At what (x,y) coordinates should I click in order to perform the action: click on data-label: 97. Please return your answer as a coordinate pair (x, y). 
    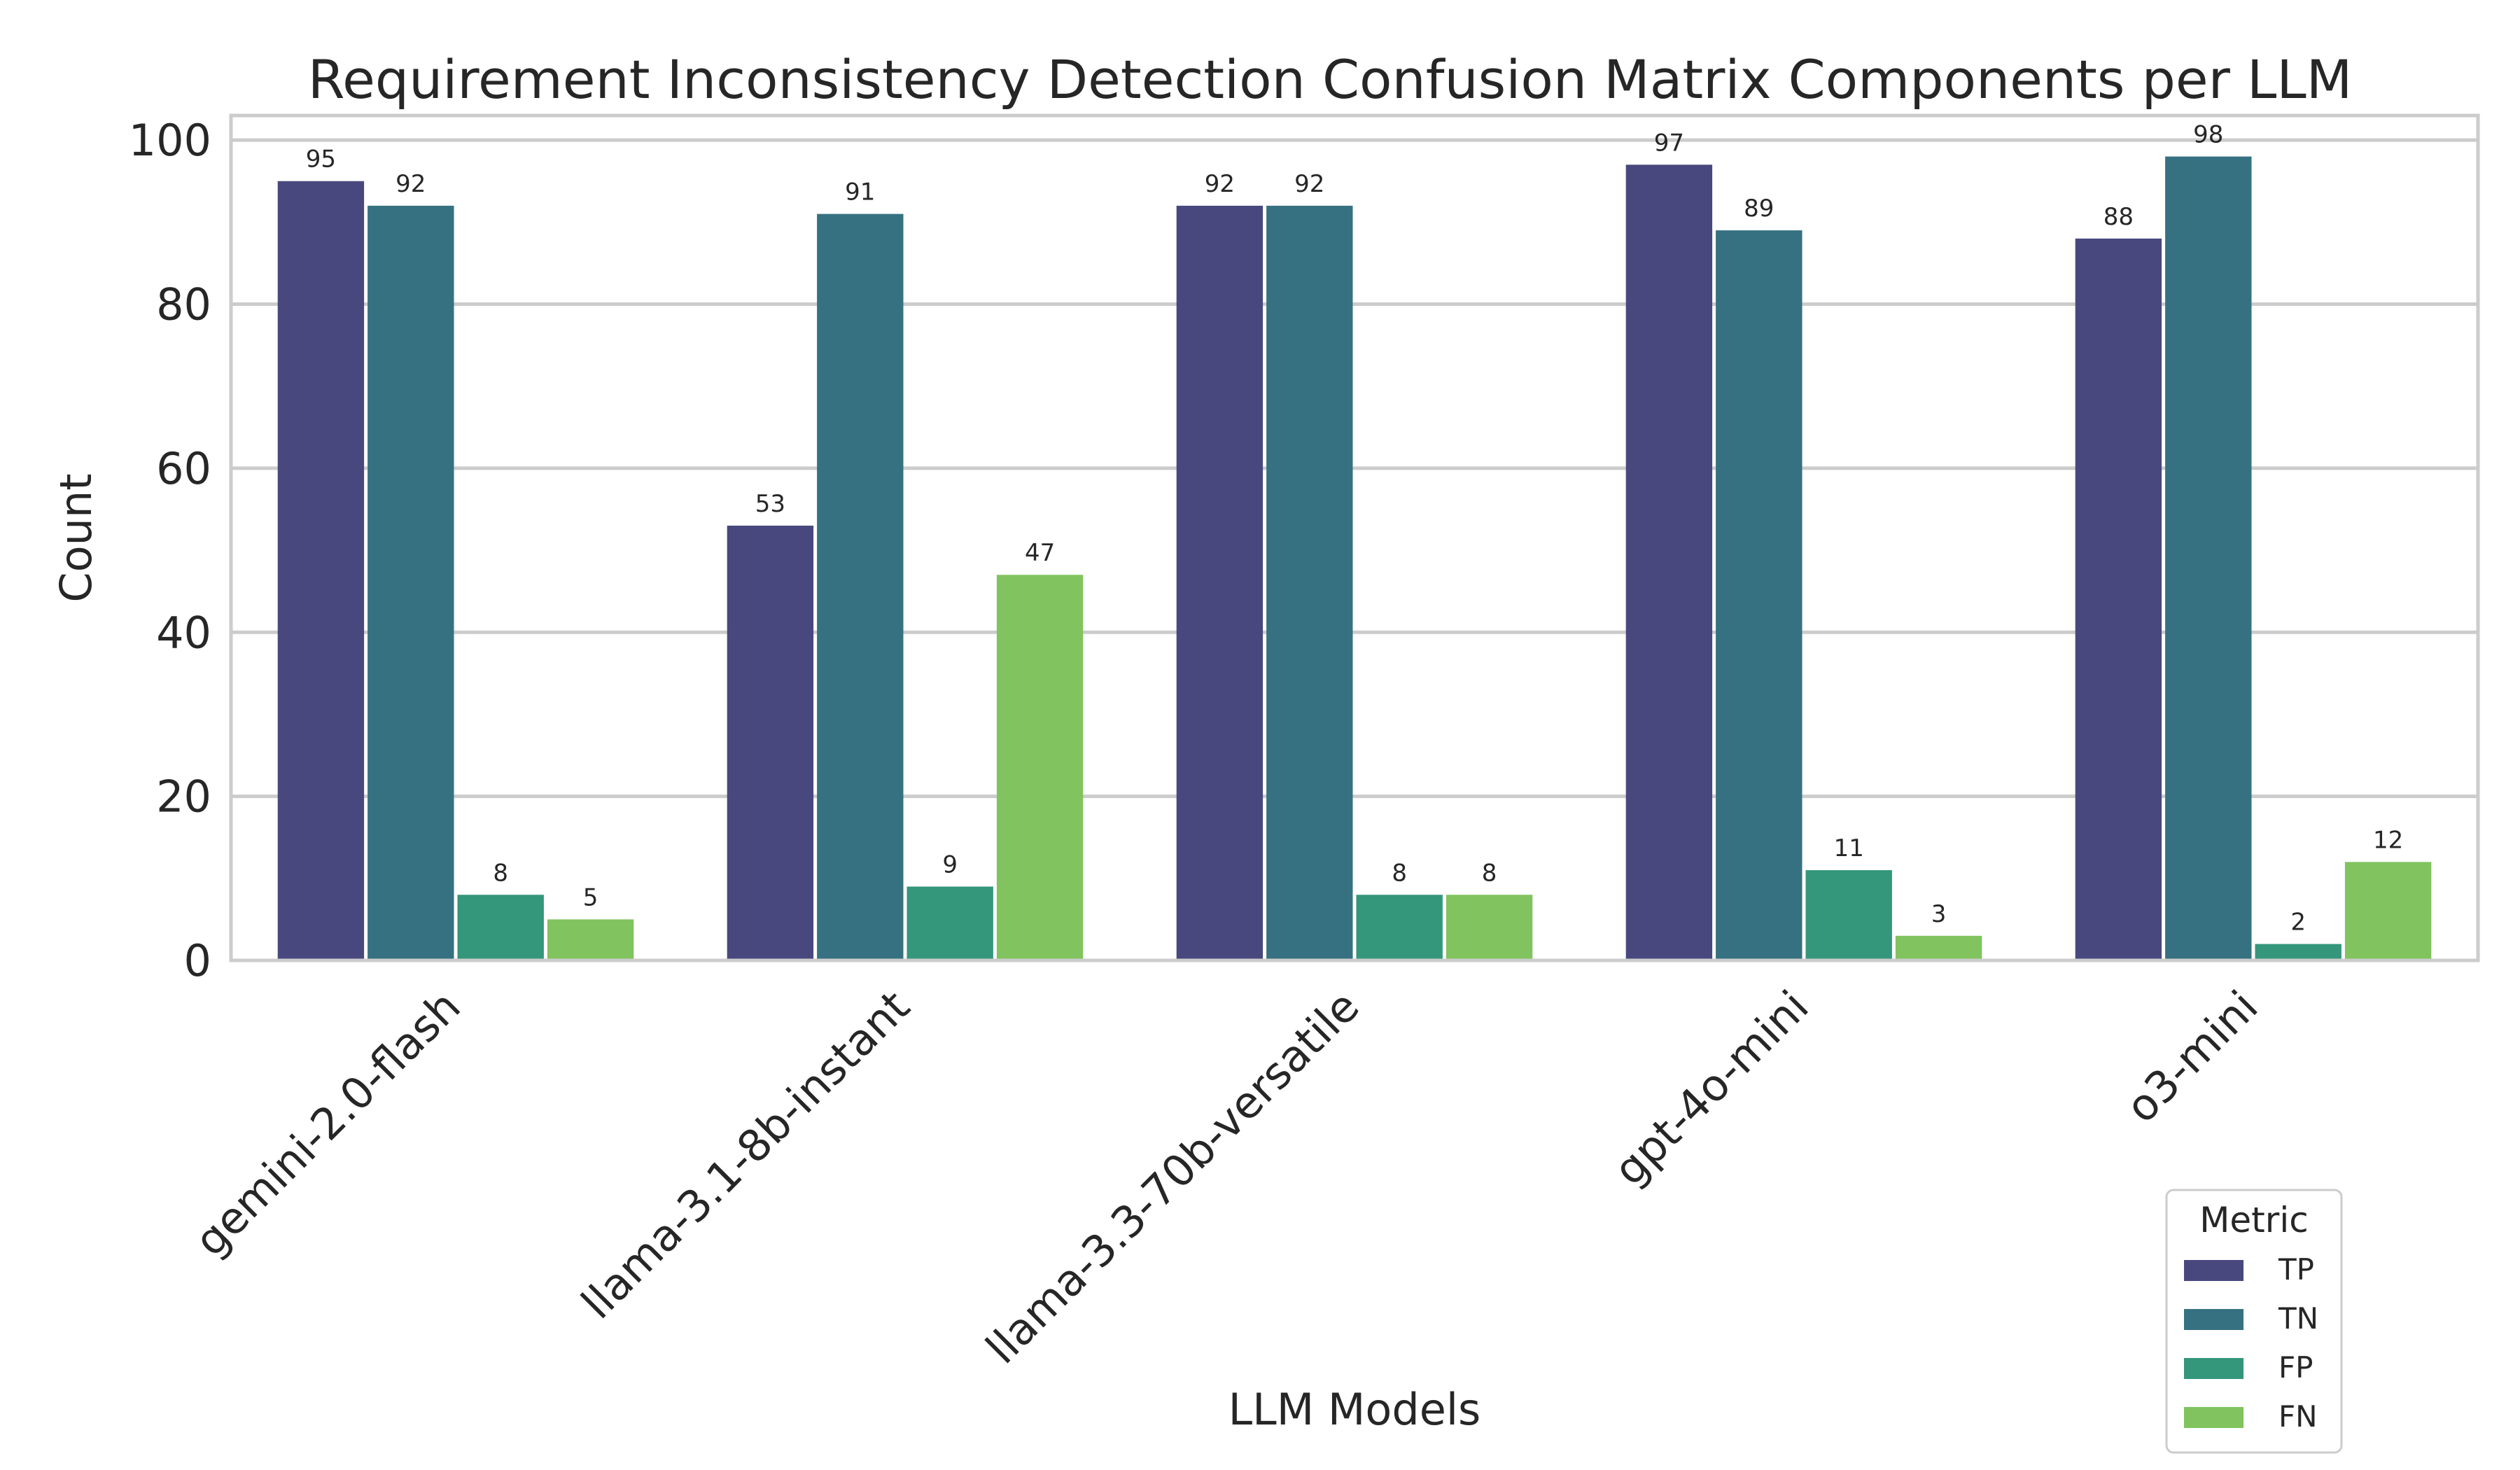
    Looking at the image, I should click on (1669, 143).